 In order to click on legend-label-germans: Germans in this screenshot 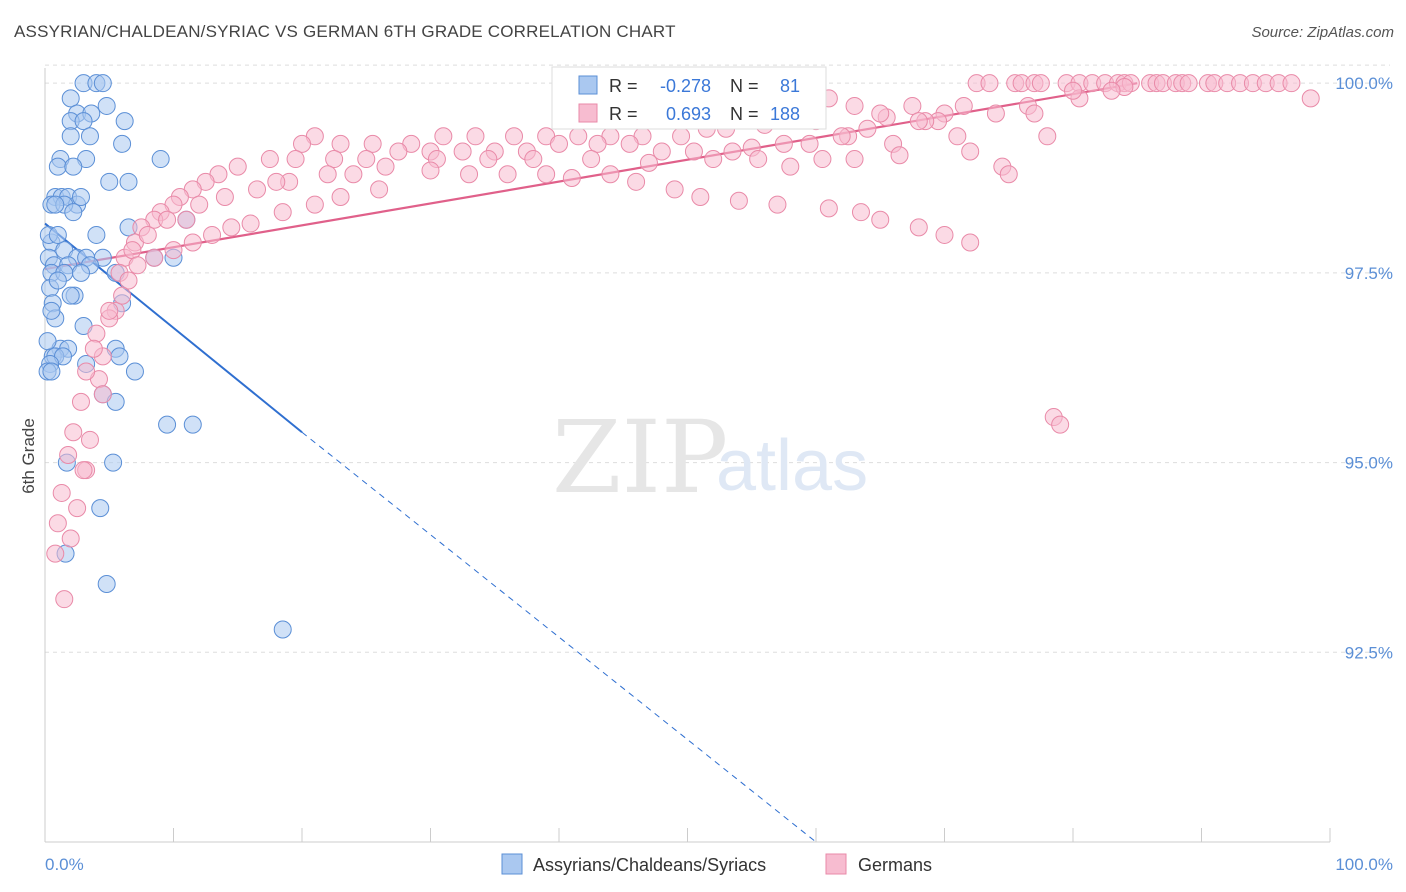, I will do `click(895, 865)`.